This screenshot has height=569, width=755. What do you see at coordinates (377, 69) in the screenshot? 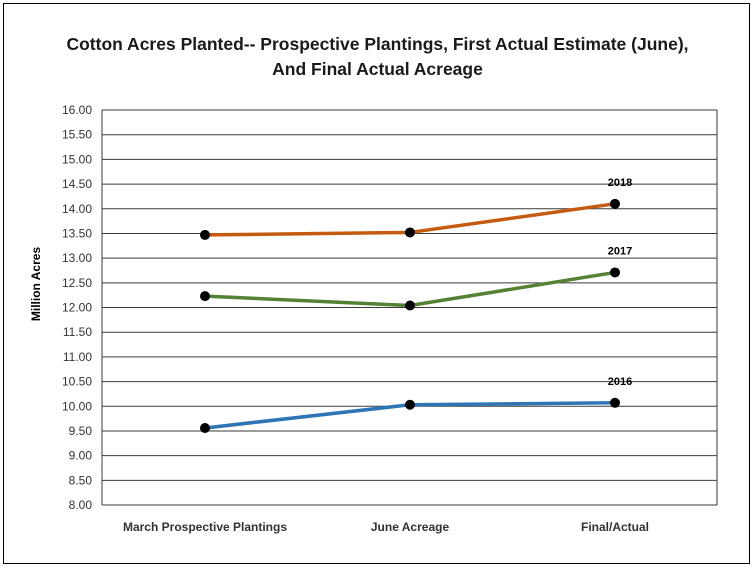
I see `chart-title-line-2: And Final Actual Acreage` at bounding box center [377, 69].